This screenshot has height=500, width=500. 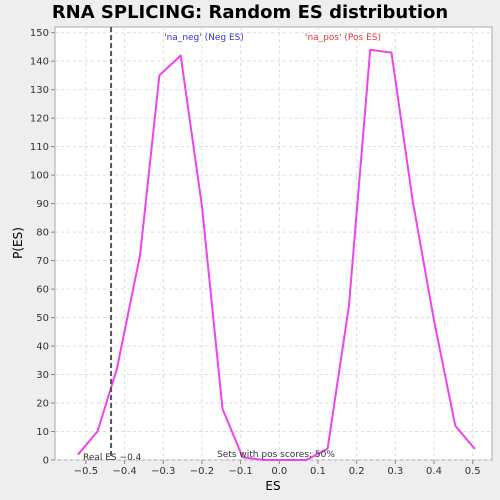 I want to click on y-tick-label: 140, so click(x=39, y=62).